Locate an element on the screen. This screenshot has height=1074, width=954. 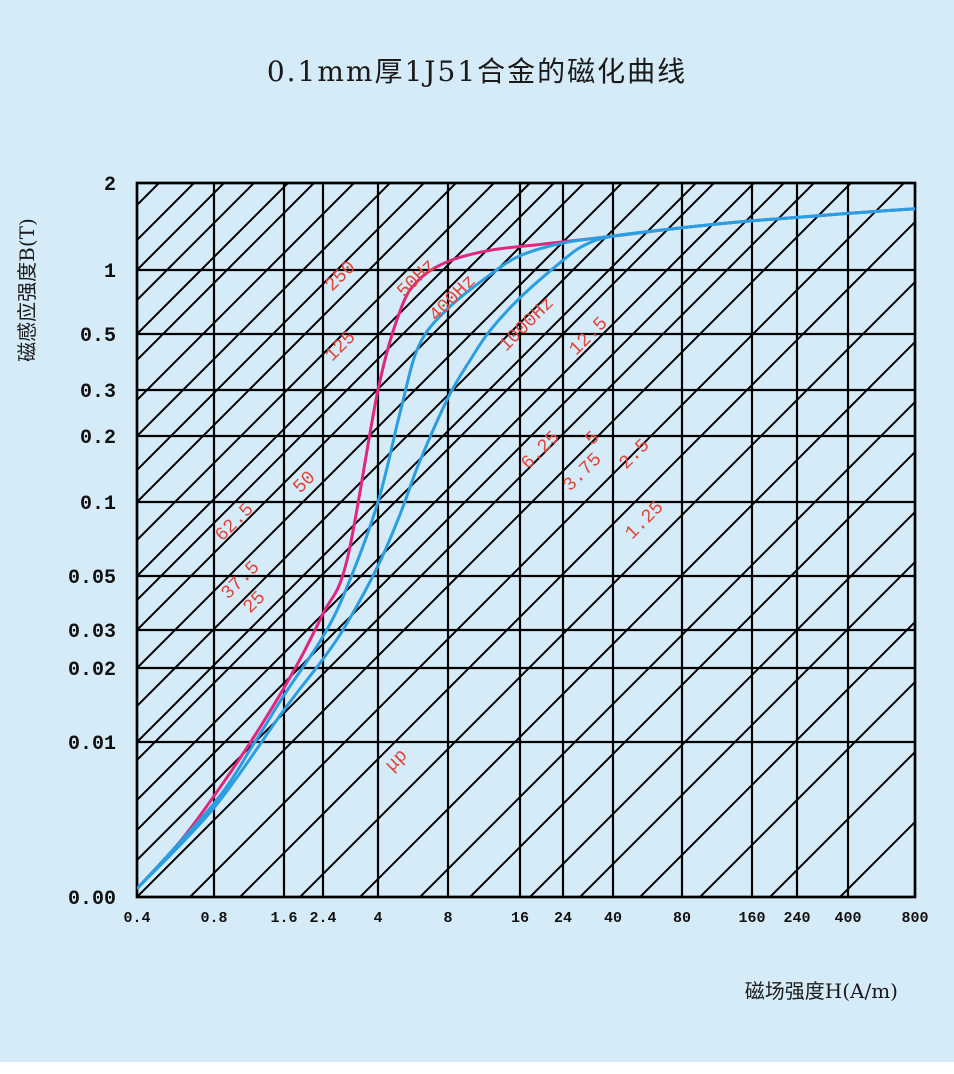
y-tick-label: 0.05 is located at coordinates (92, 578).